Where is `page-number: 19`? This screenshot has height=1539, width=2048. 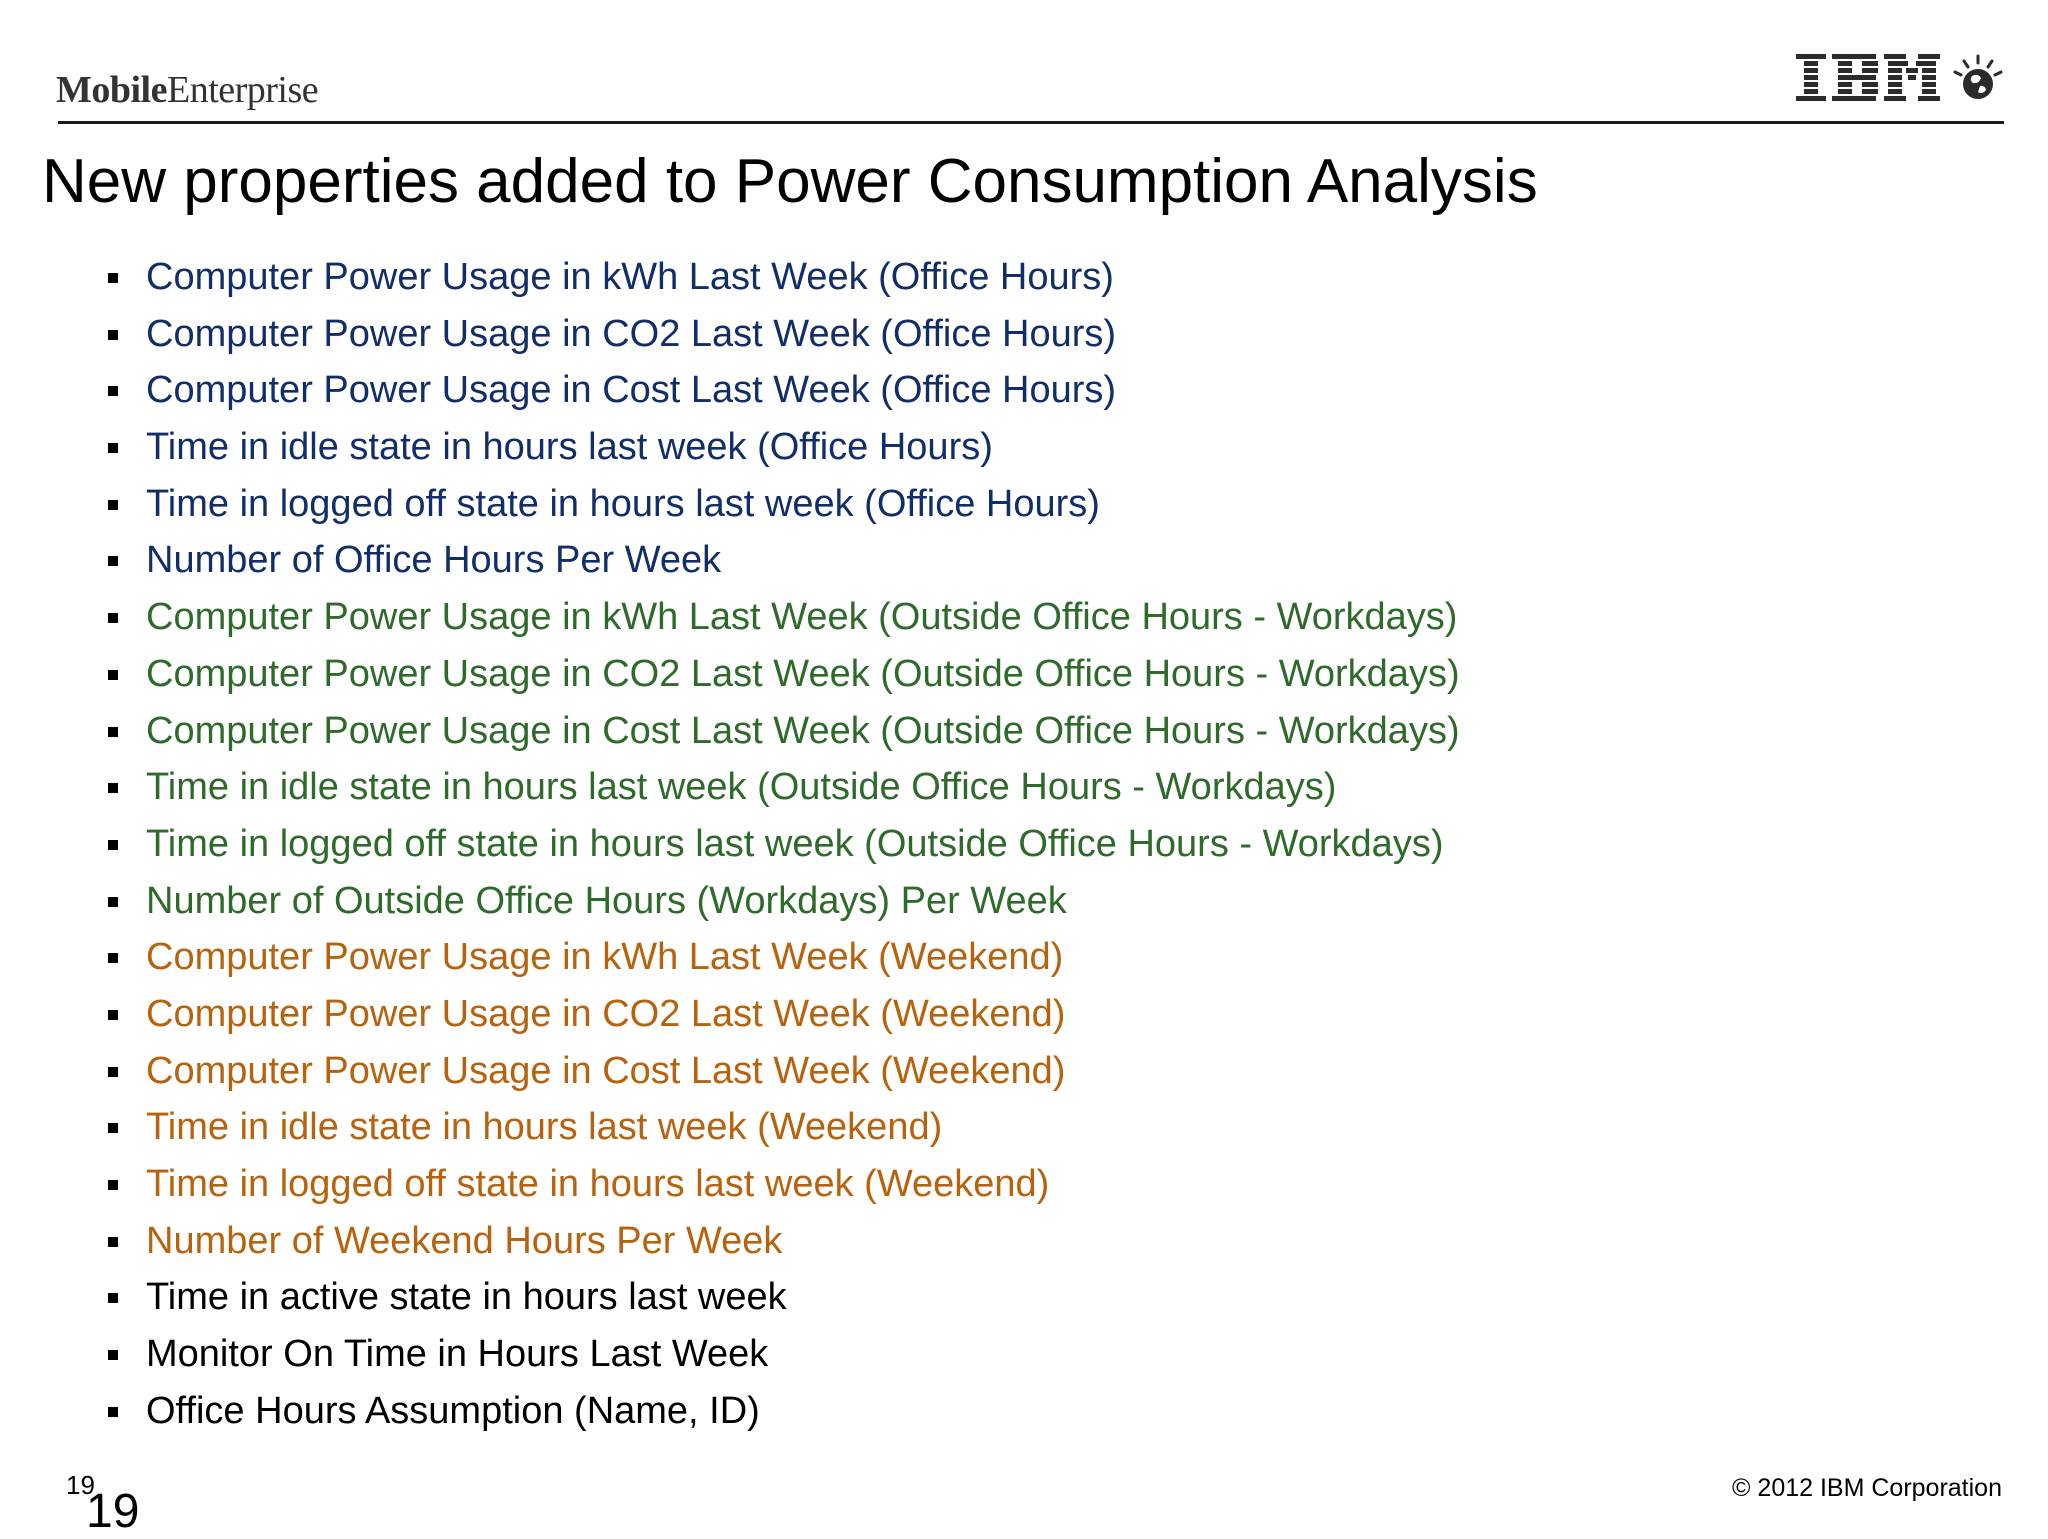
page-number: 19 is located at coordinates (113, 1511).